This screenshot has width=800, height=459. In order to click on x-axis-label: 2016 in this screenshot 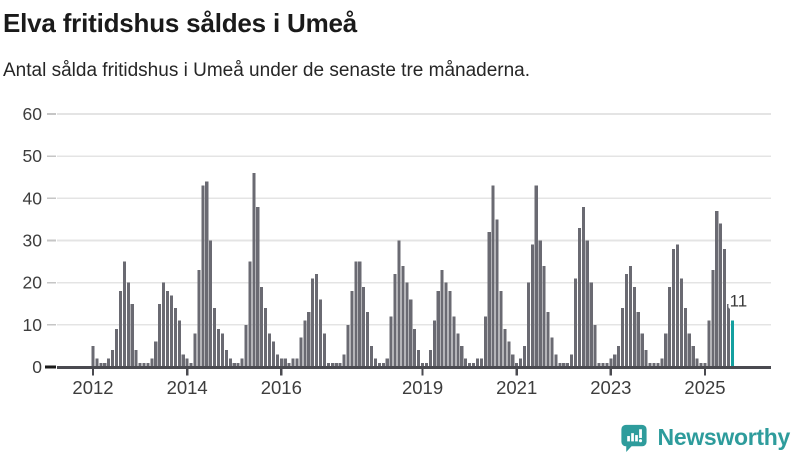, I will do `click(281, 387)`.